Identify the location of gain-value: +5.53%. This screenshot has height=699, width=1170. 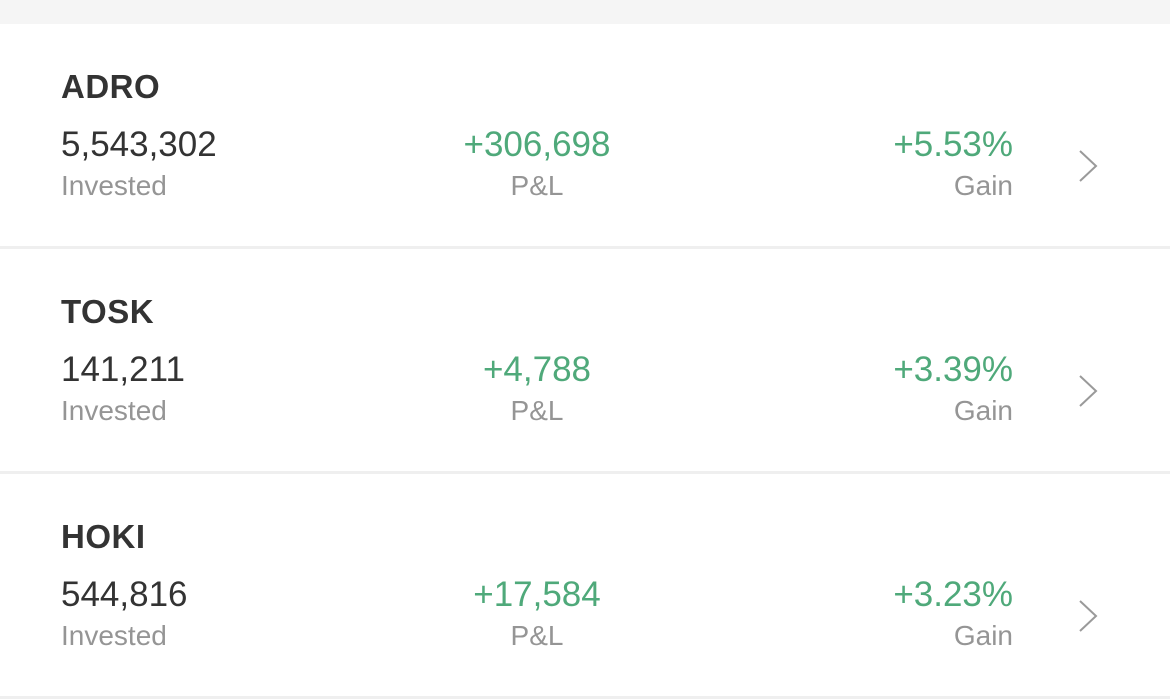
(953, 144).